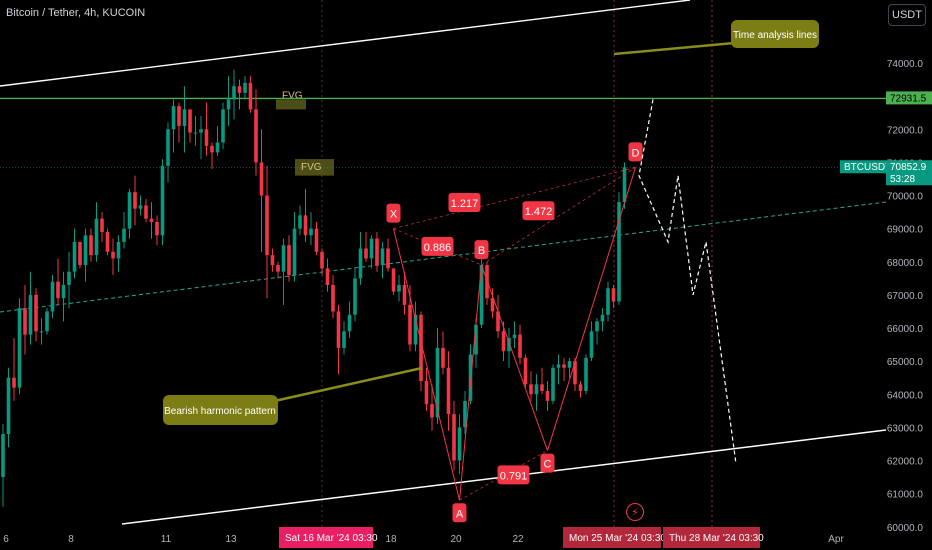 This screenshot has width=932, height=550. I want to click on flash-icon: ⚡, so click(635, 512).